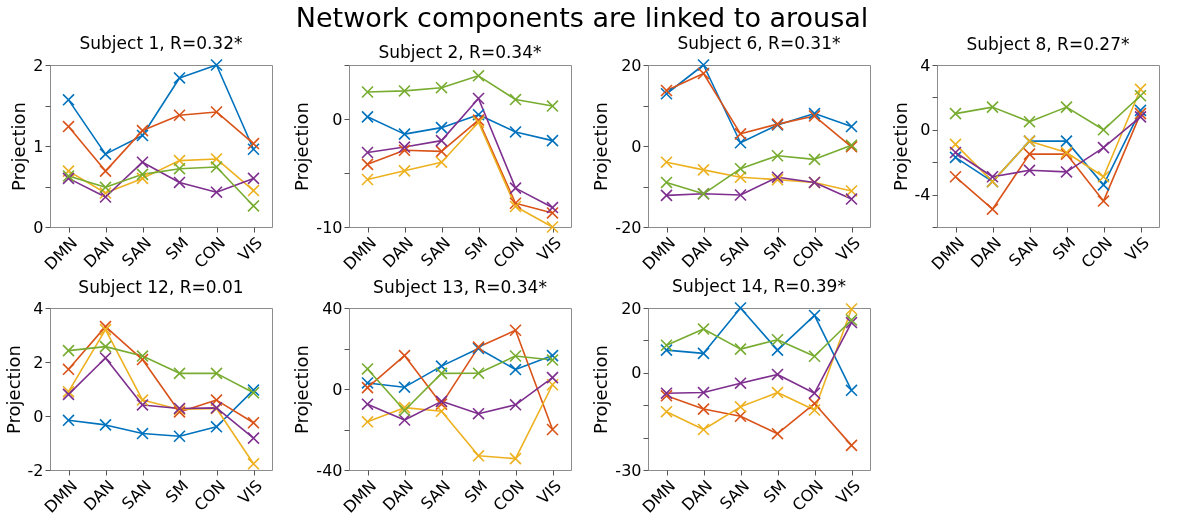  I want to click on text: Network components are linked to arousal, so click(582, 17).